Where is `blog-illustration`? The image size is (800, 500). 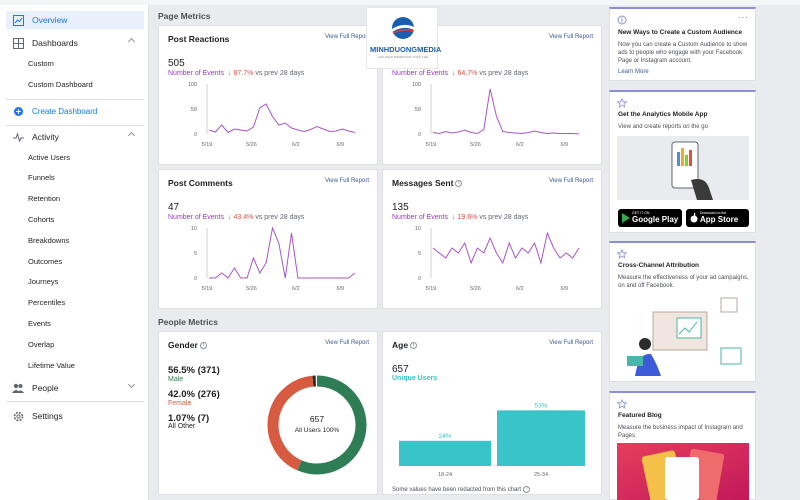
blog-illustration is located at coordinates (683, 471).